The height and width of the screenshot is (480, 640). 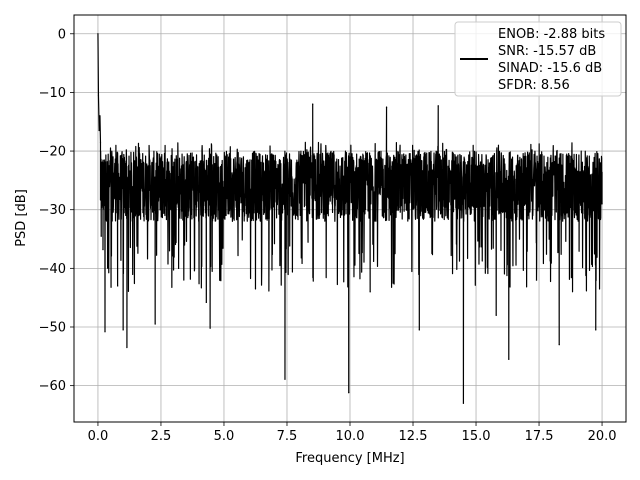 I want to click on x-tick-label: 7.5, so click(x=287, y=436).